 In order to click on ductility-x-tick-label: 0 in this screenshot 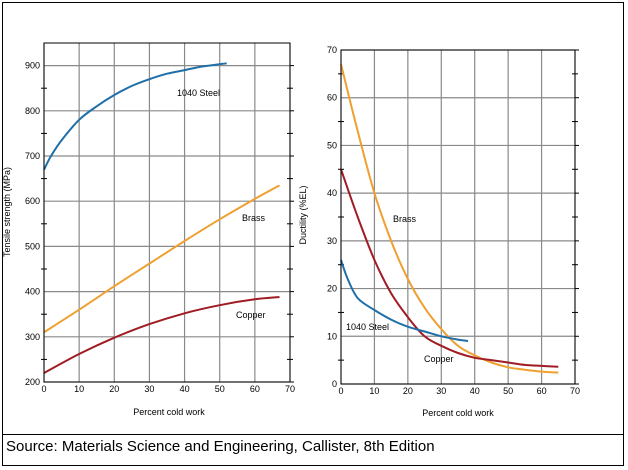, I will do `click(340, 391)`.